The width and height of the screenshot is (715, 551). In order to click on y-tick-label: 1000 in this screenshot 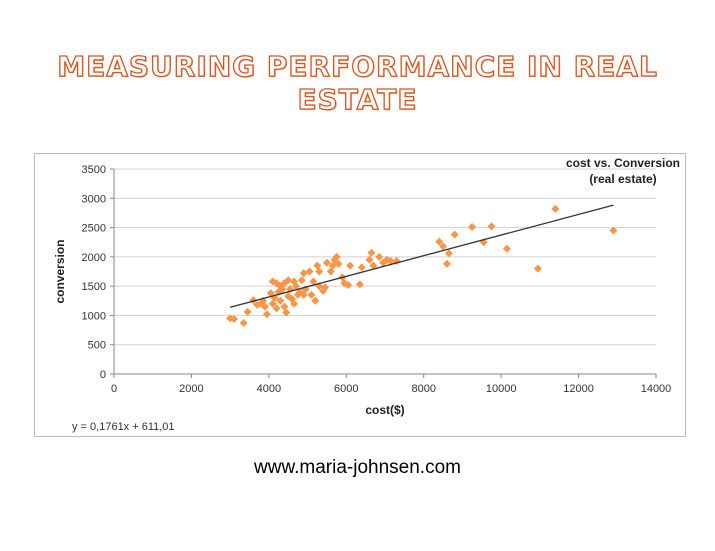, I will do `click(94, 316)`.